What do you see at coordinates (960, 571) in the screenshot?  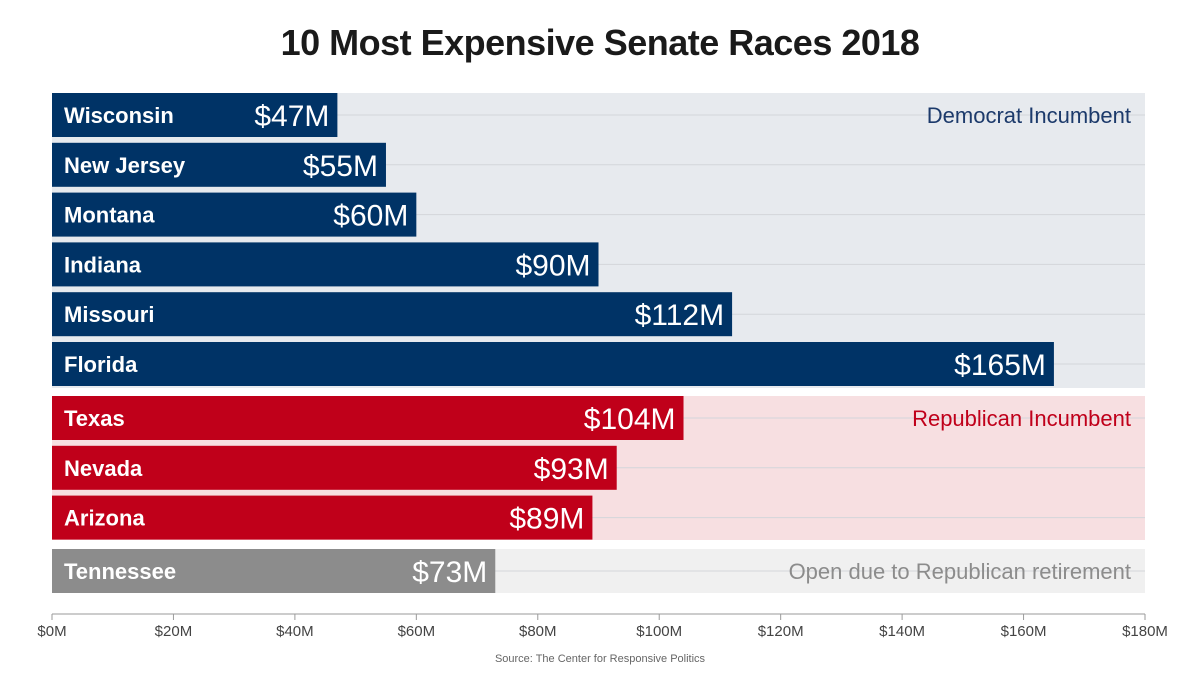 I see `group-label: Open due to Republican retirement` at bounding box center [960, 571].